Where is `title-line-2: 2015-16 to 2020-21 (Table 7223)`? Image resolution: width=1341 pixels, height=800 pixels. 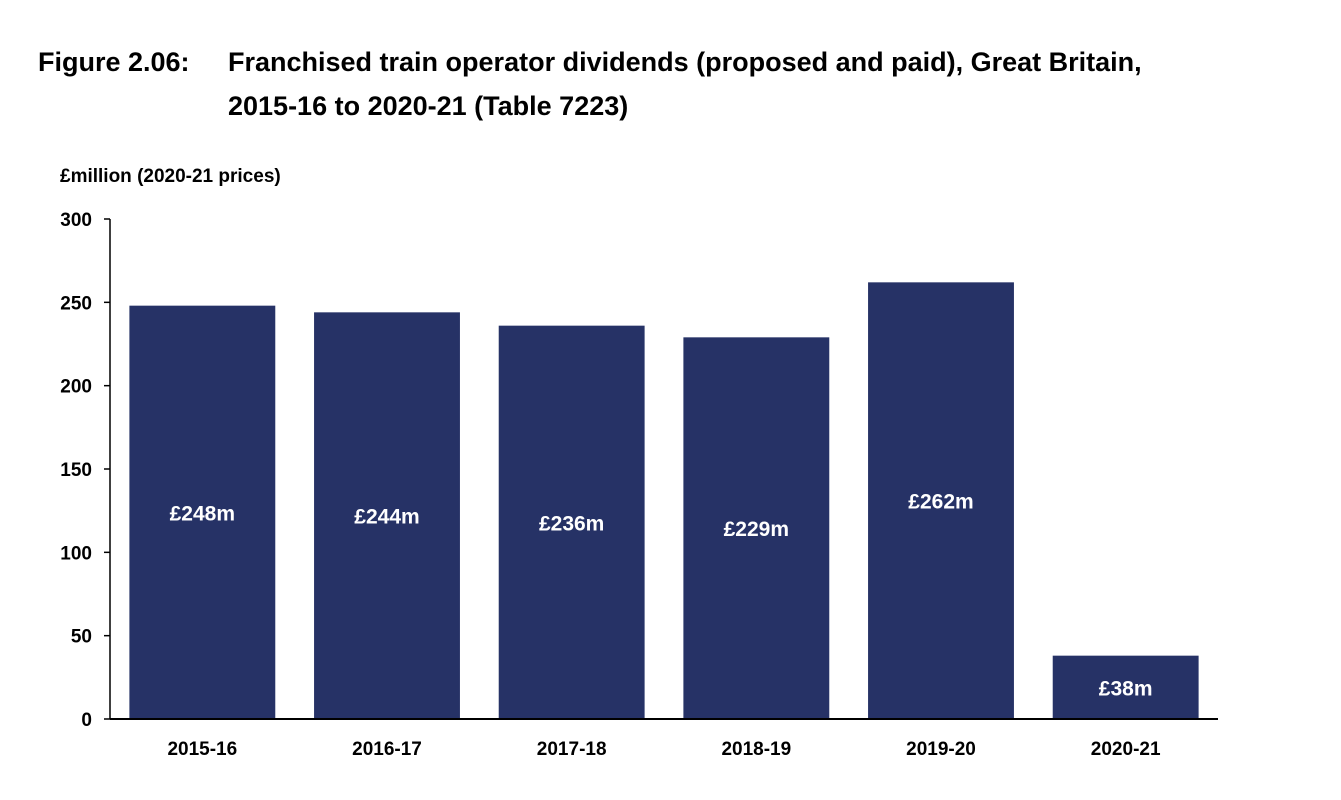
title-line-2: 2015-16 to 2020-21 (Table 7223) is located at coordinates (428, 106).